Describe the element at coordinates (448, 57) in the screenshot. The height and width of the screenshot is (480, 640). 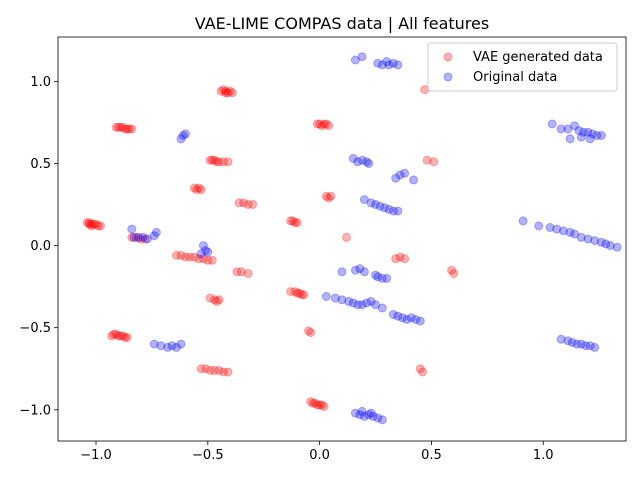
I see `legend-marker-vae-generated` at that location.